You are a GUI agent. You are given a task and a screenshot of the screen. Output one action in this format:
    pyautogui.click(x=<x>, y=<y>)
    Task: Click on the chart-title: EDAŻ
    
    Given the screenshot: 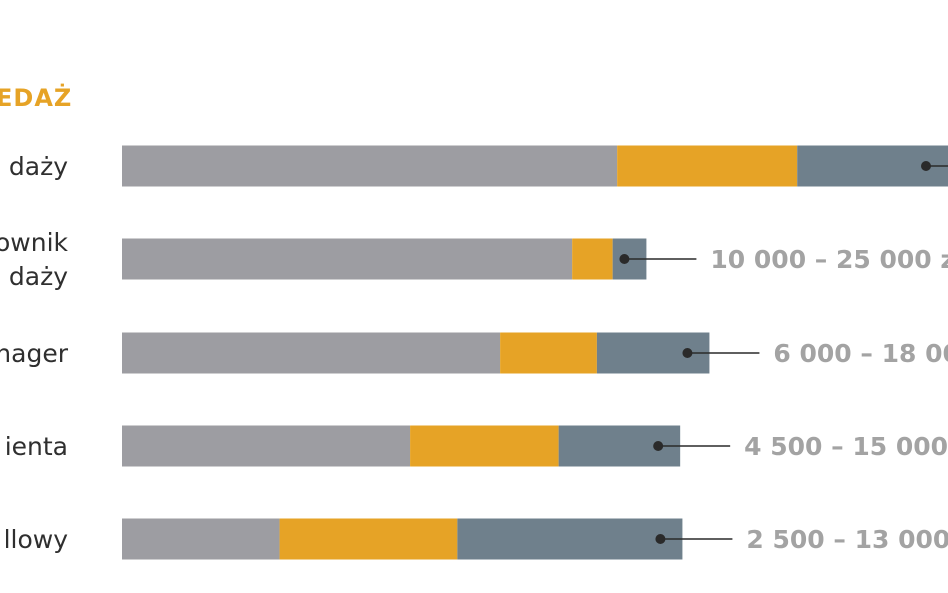 What is the action you would take?
    pyautogui.click(x=36, y=97)
    